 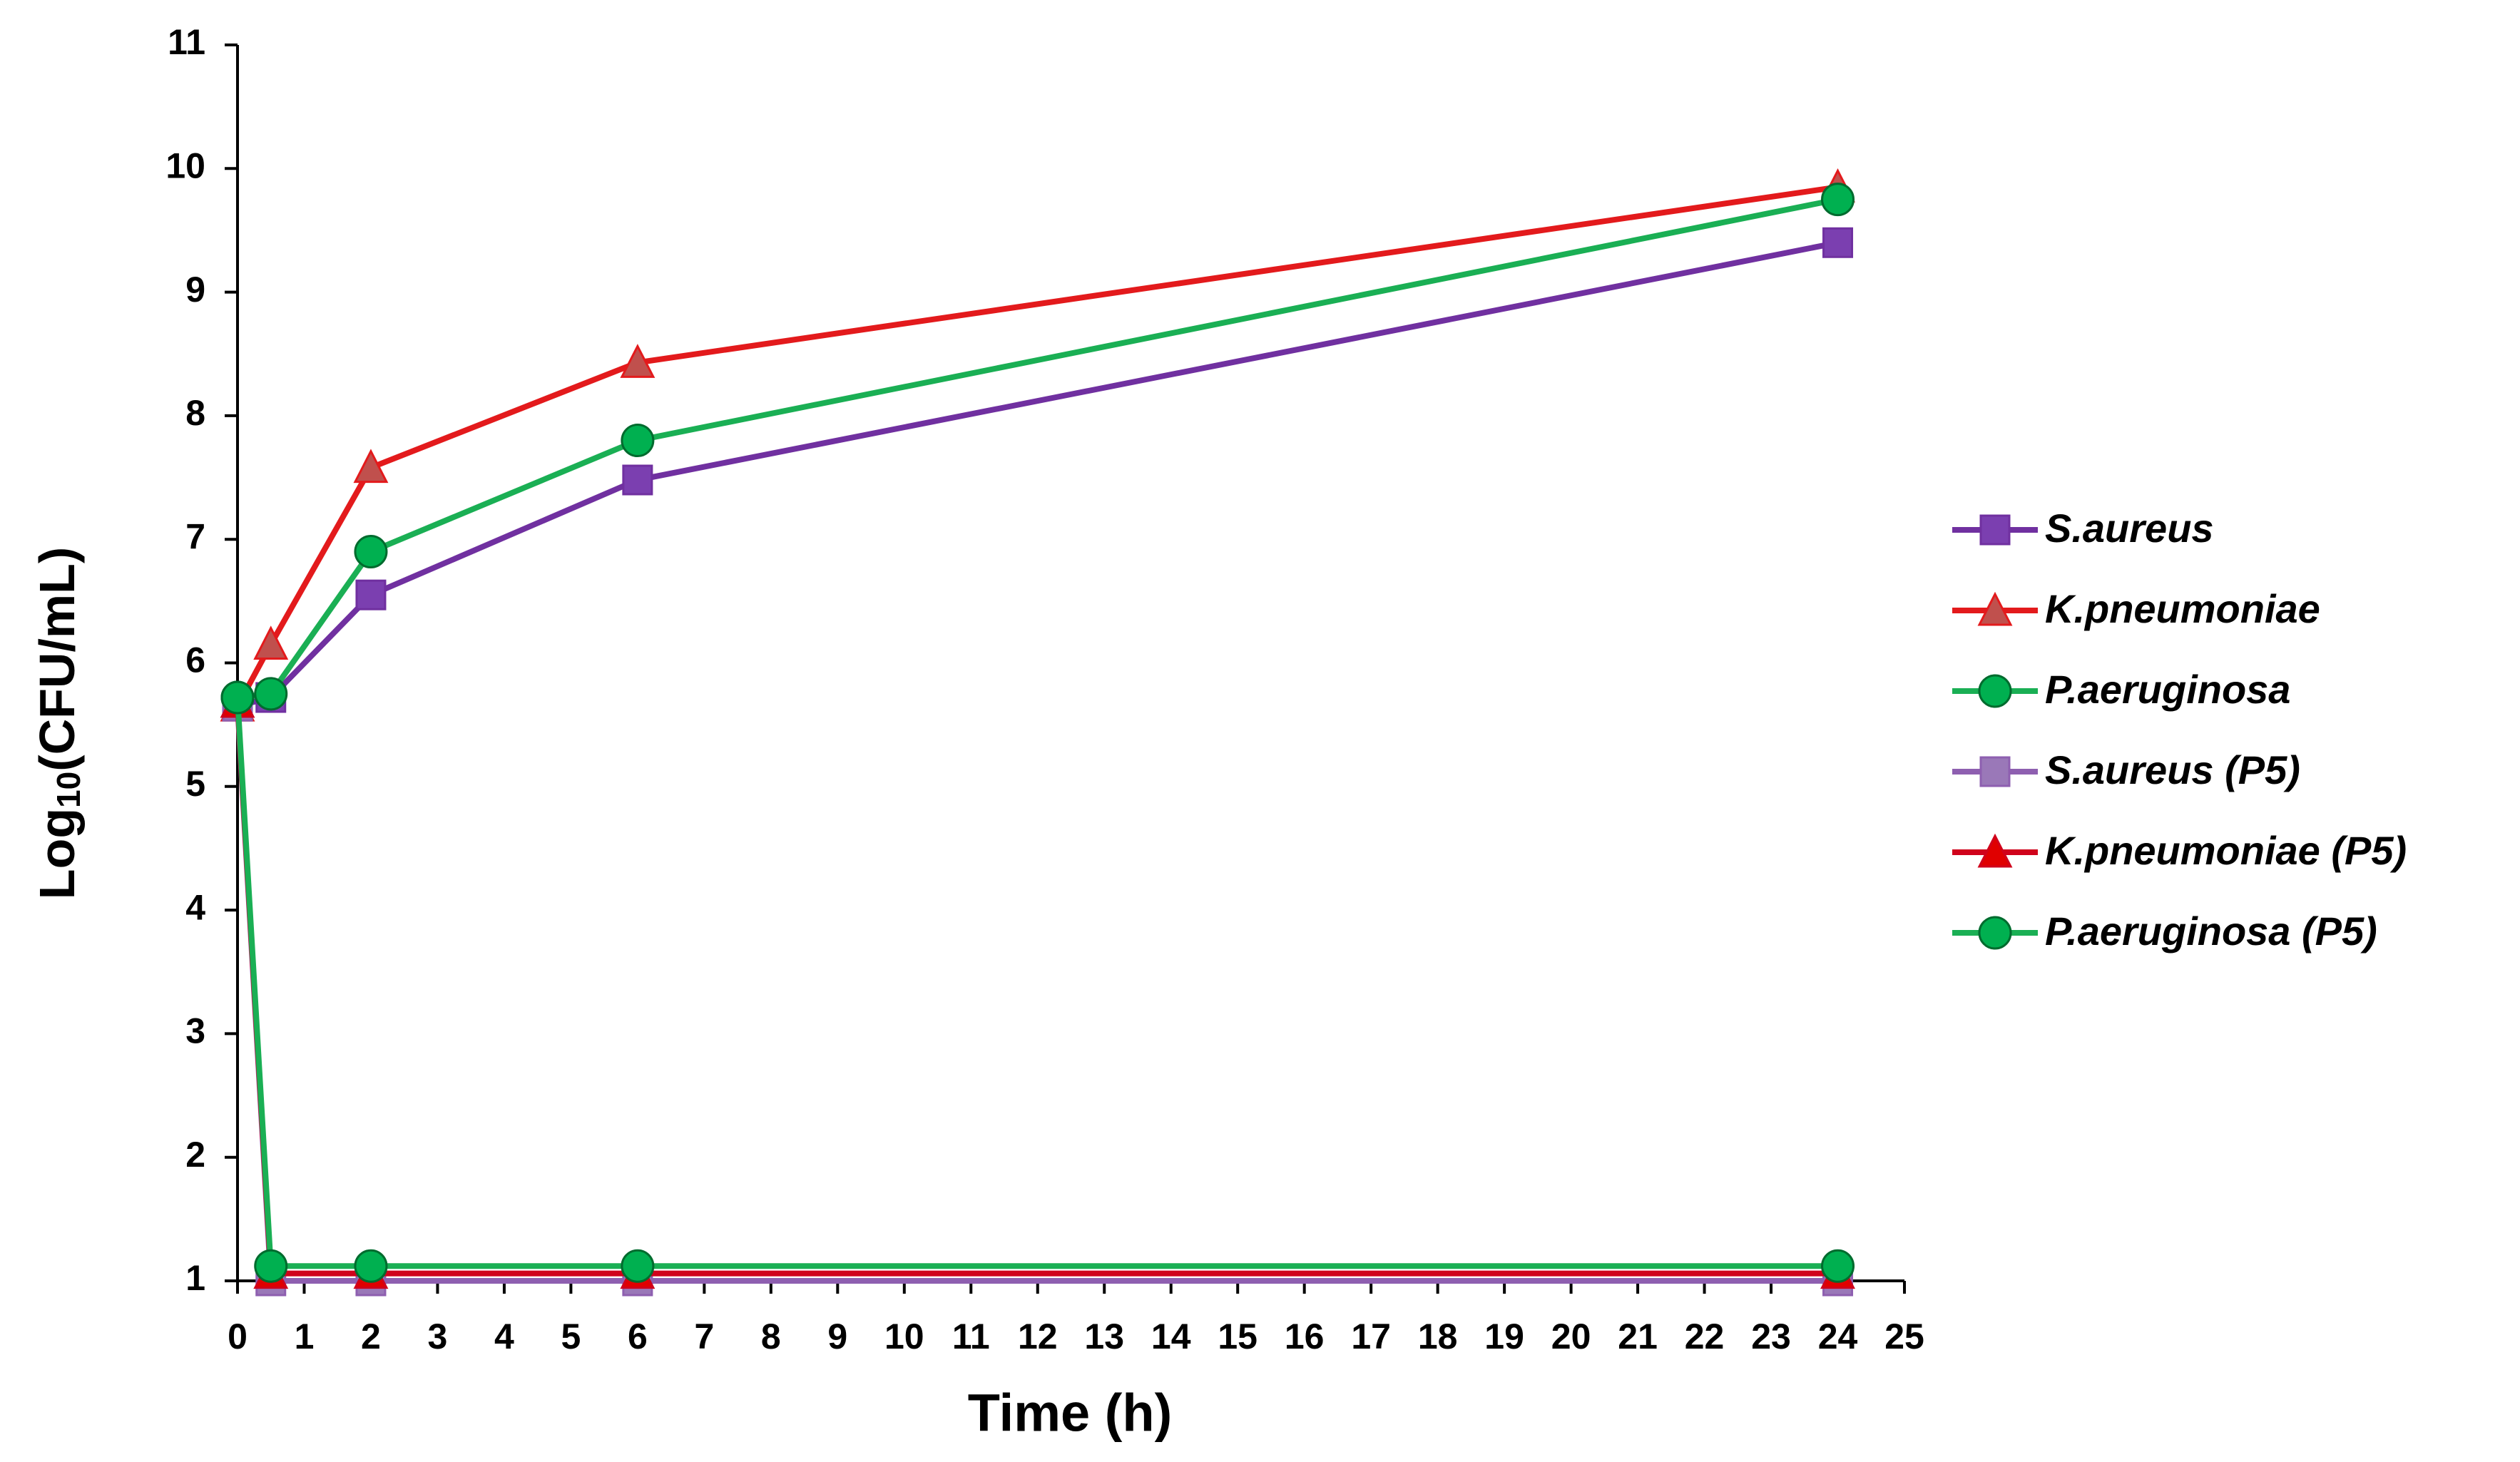 What do you see at coordinates (438, 1336) in the screenshot?
I see `x-tick-label: 3` at bounding box center [438, 1336].